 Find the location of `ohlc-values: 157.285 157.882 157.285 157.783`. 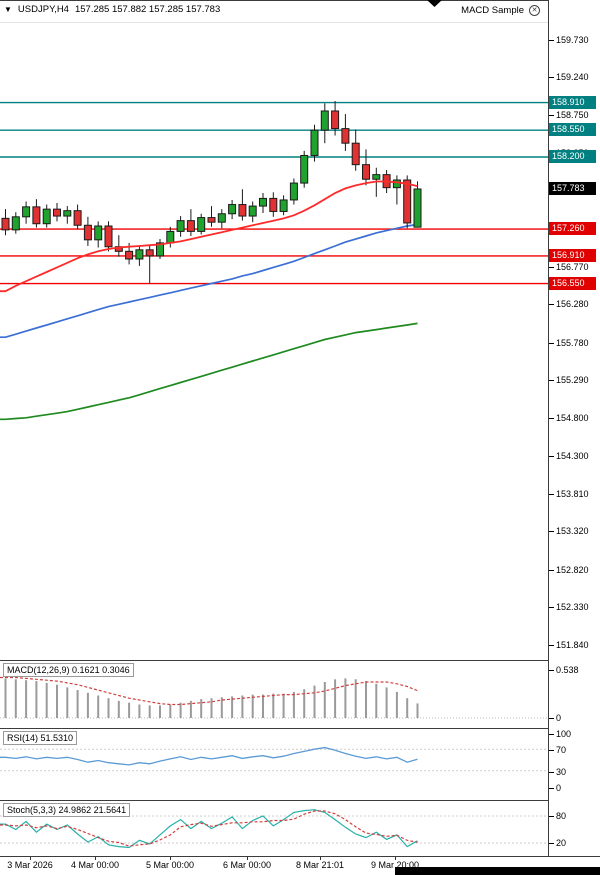

ohlc-values: 157.285 157.882 157.285 157.783 is located at coordinates (147, 9).